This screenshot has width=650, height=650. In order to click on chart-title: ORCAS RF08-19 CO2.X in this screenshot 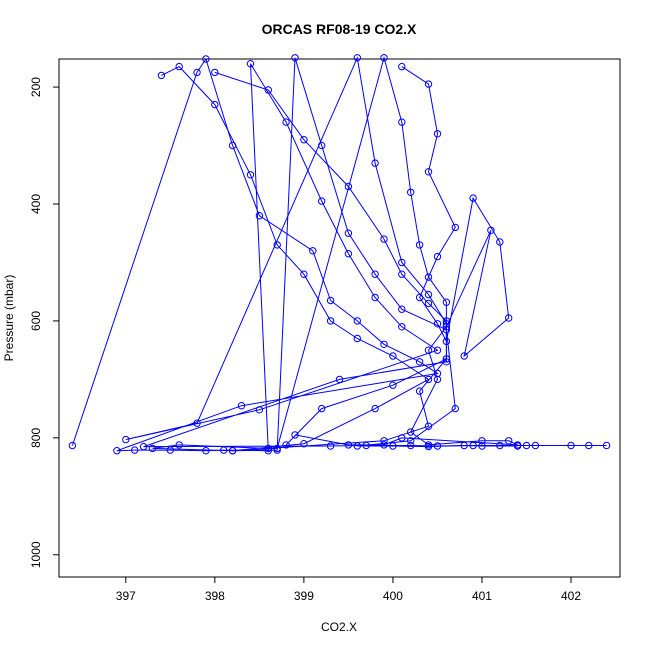, I will do `click(339, 29)`.